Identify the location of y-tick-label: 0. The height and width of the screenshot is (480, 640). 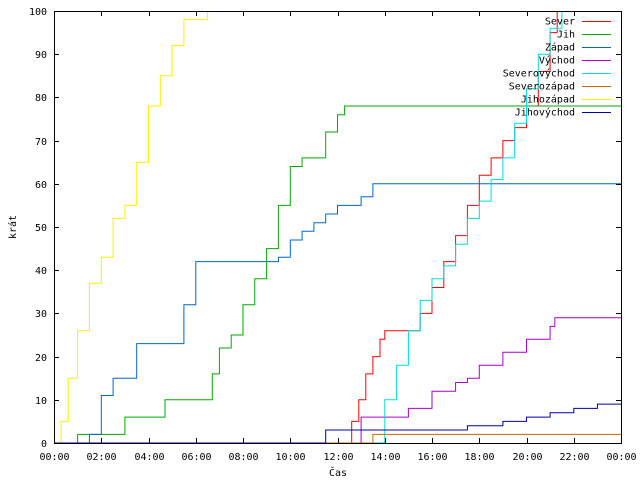
(44, 444).